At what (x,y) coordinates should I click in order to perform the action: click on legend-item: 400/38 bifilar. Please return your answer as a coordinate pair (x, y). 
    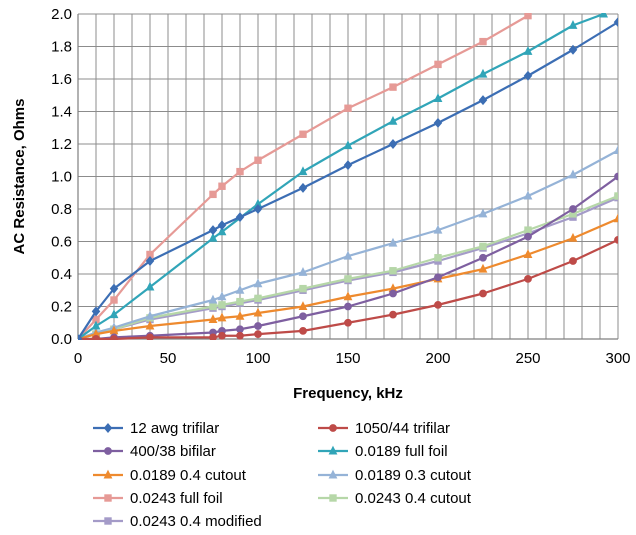
    Looking at the image, I should click on (154, 451).